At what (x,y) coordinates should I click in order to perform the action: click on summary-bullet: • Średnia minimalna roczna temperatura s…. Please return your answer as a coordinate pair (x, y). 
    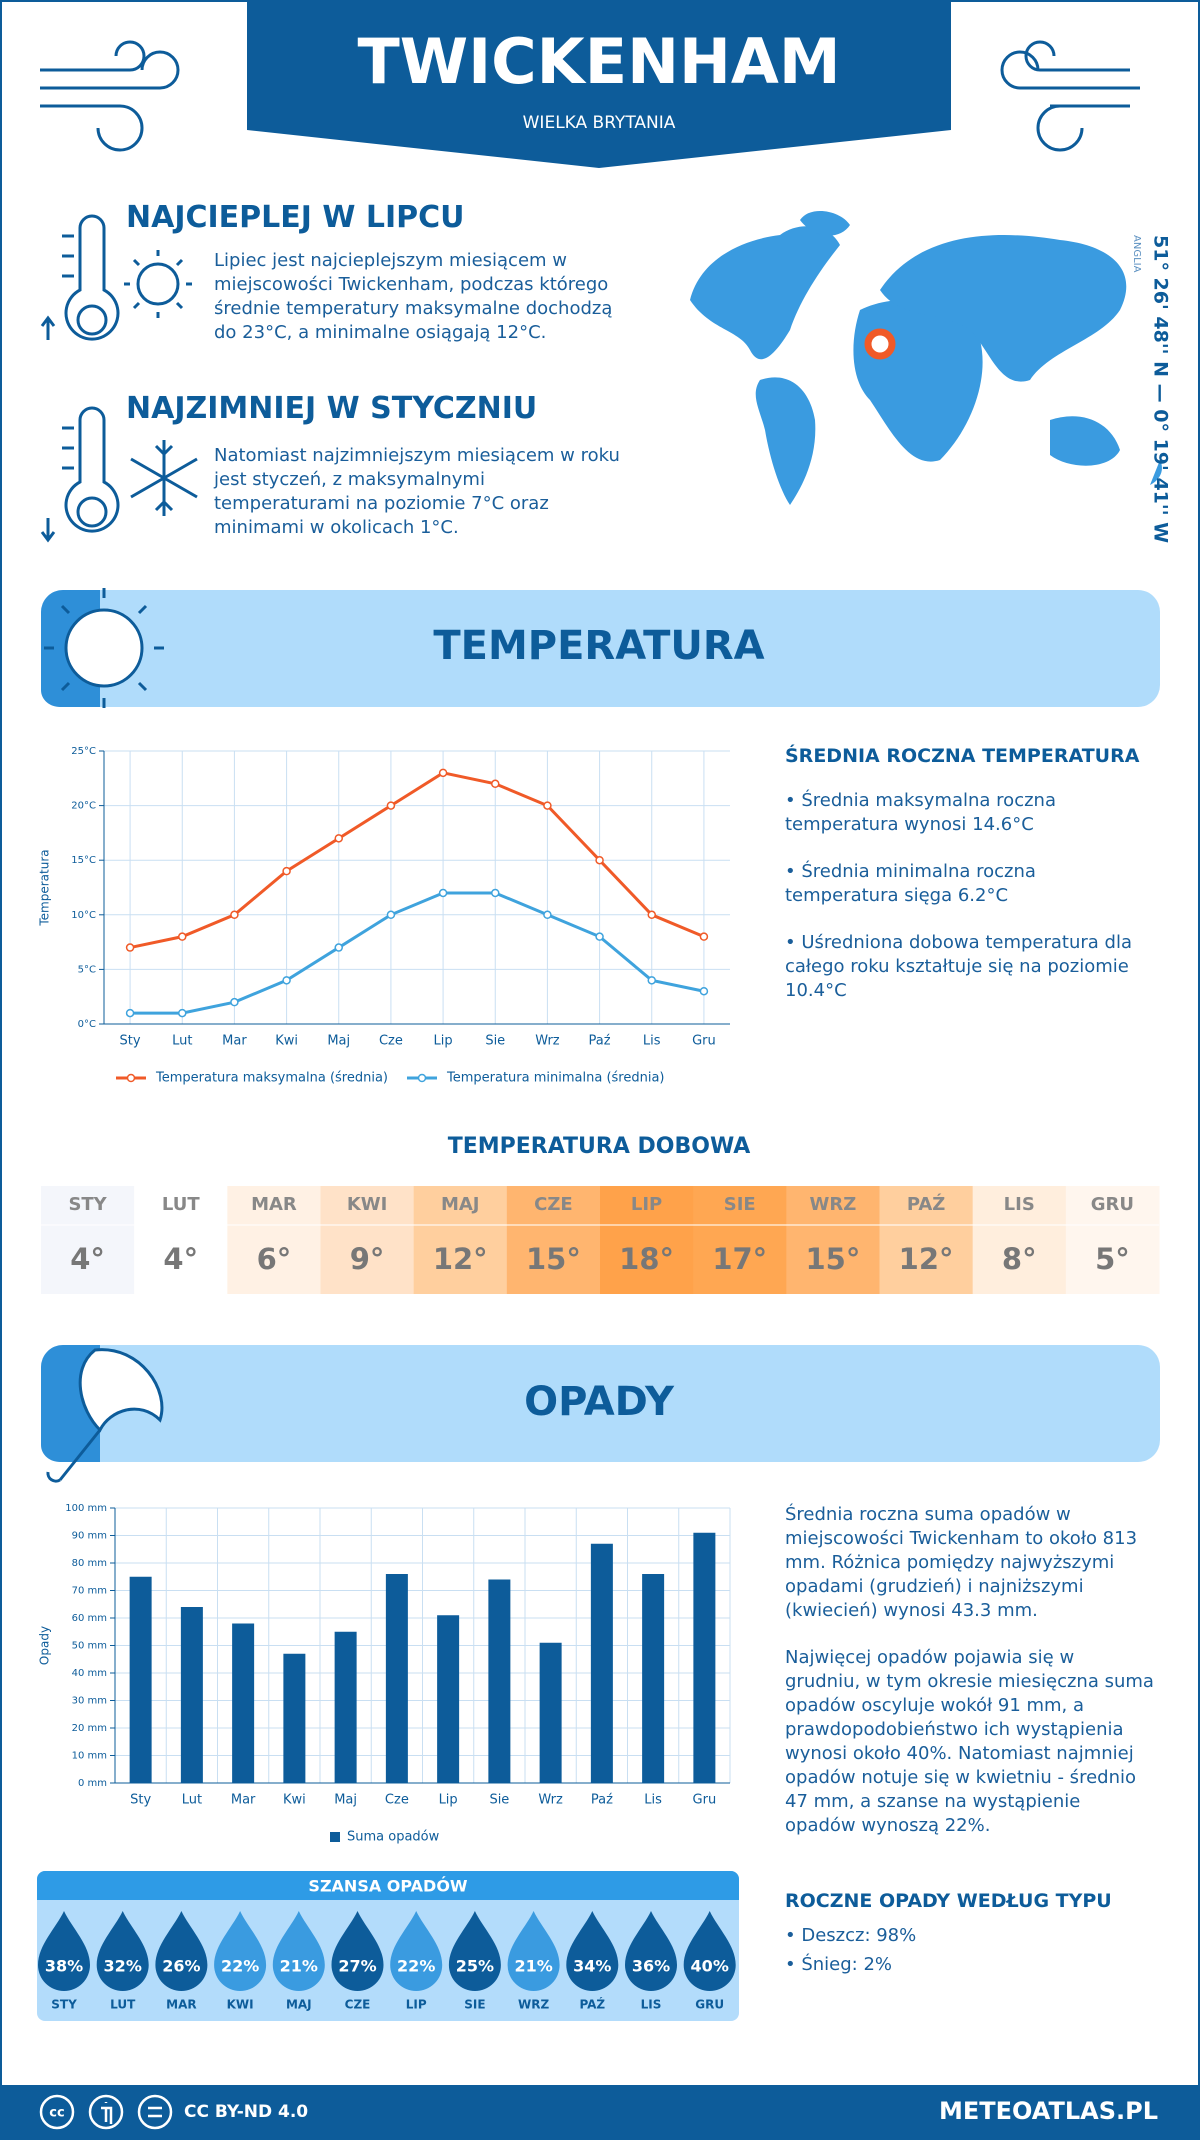
    Looking at the image, I should click on (910, 883).